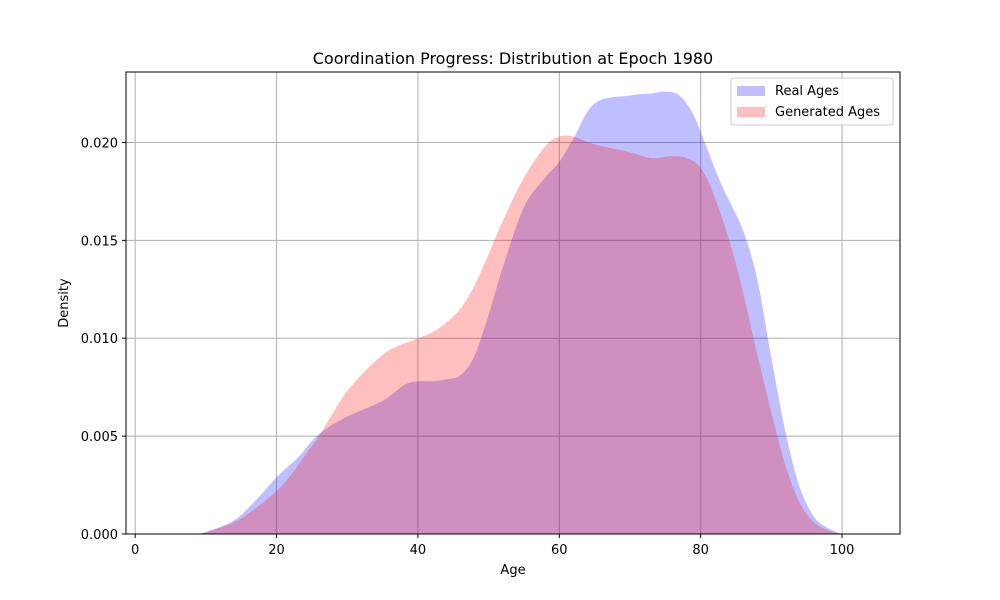 The height and width of the screenshot is (600, 1000). I want to click on y-axis-label: Density, so click(64, 303).